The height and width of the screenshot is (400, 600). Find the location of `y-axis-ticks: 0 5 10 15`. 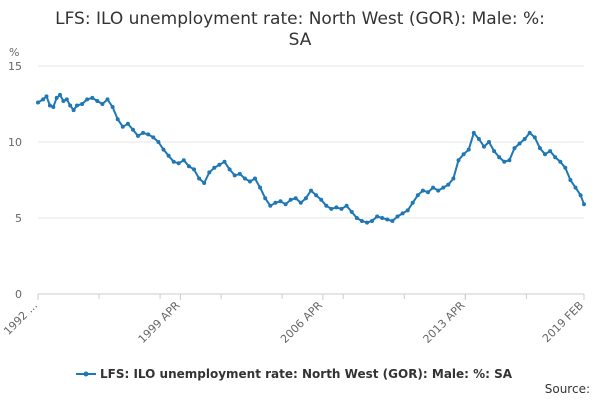

y-axis-ticks: 0 5 10 15 is located at coordinates (15, 180).